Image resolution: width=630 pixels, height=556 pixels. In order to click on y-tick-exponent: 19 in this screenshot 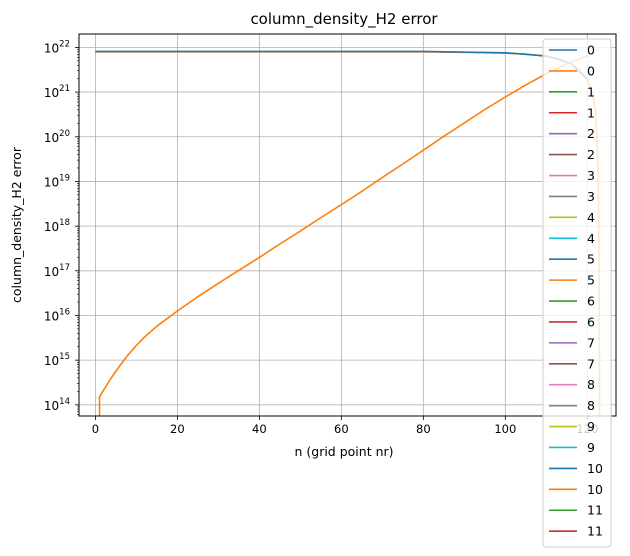, I will do `click(64, 178)`.